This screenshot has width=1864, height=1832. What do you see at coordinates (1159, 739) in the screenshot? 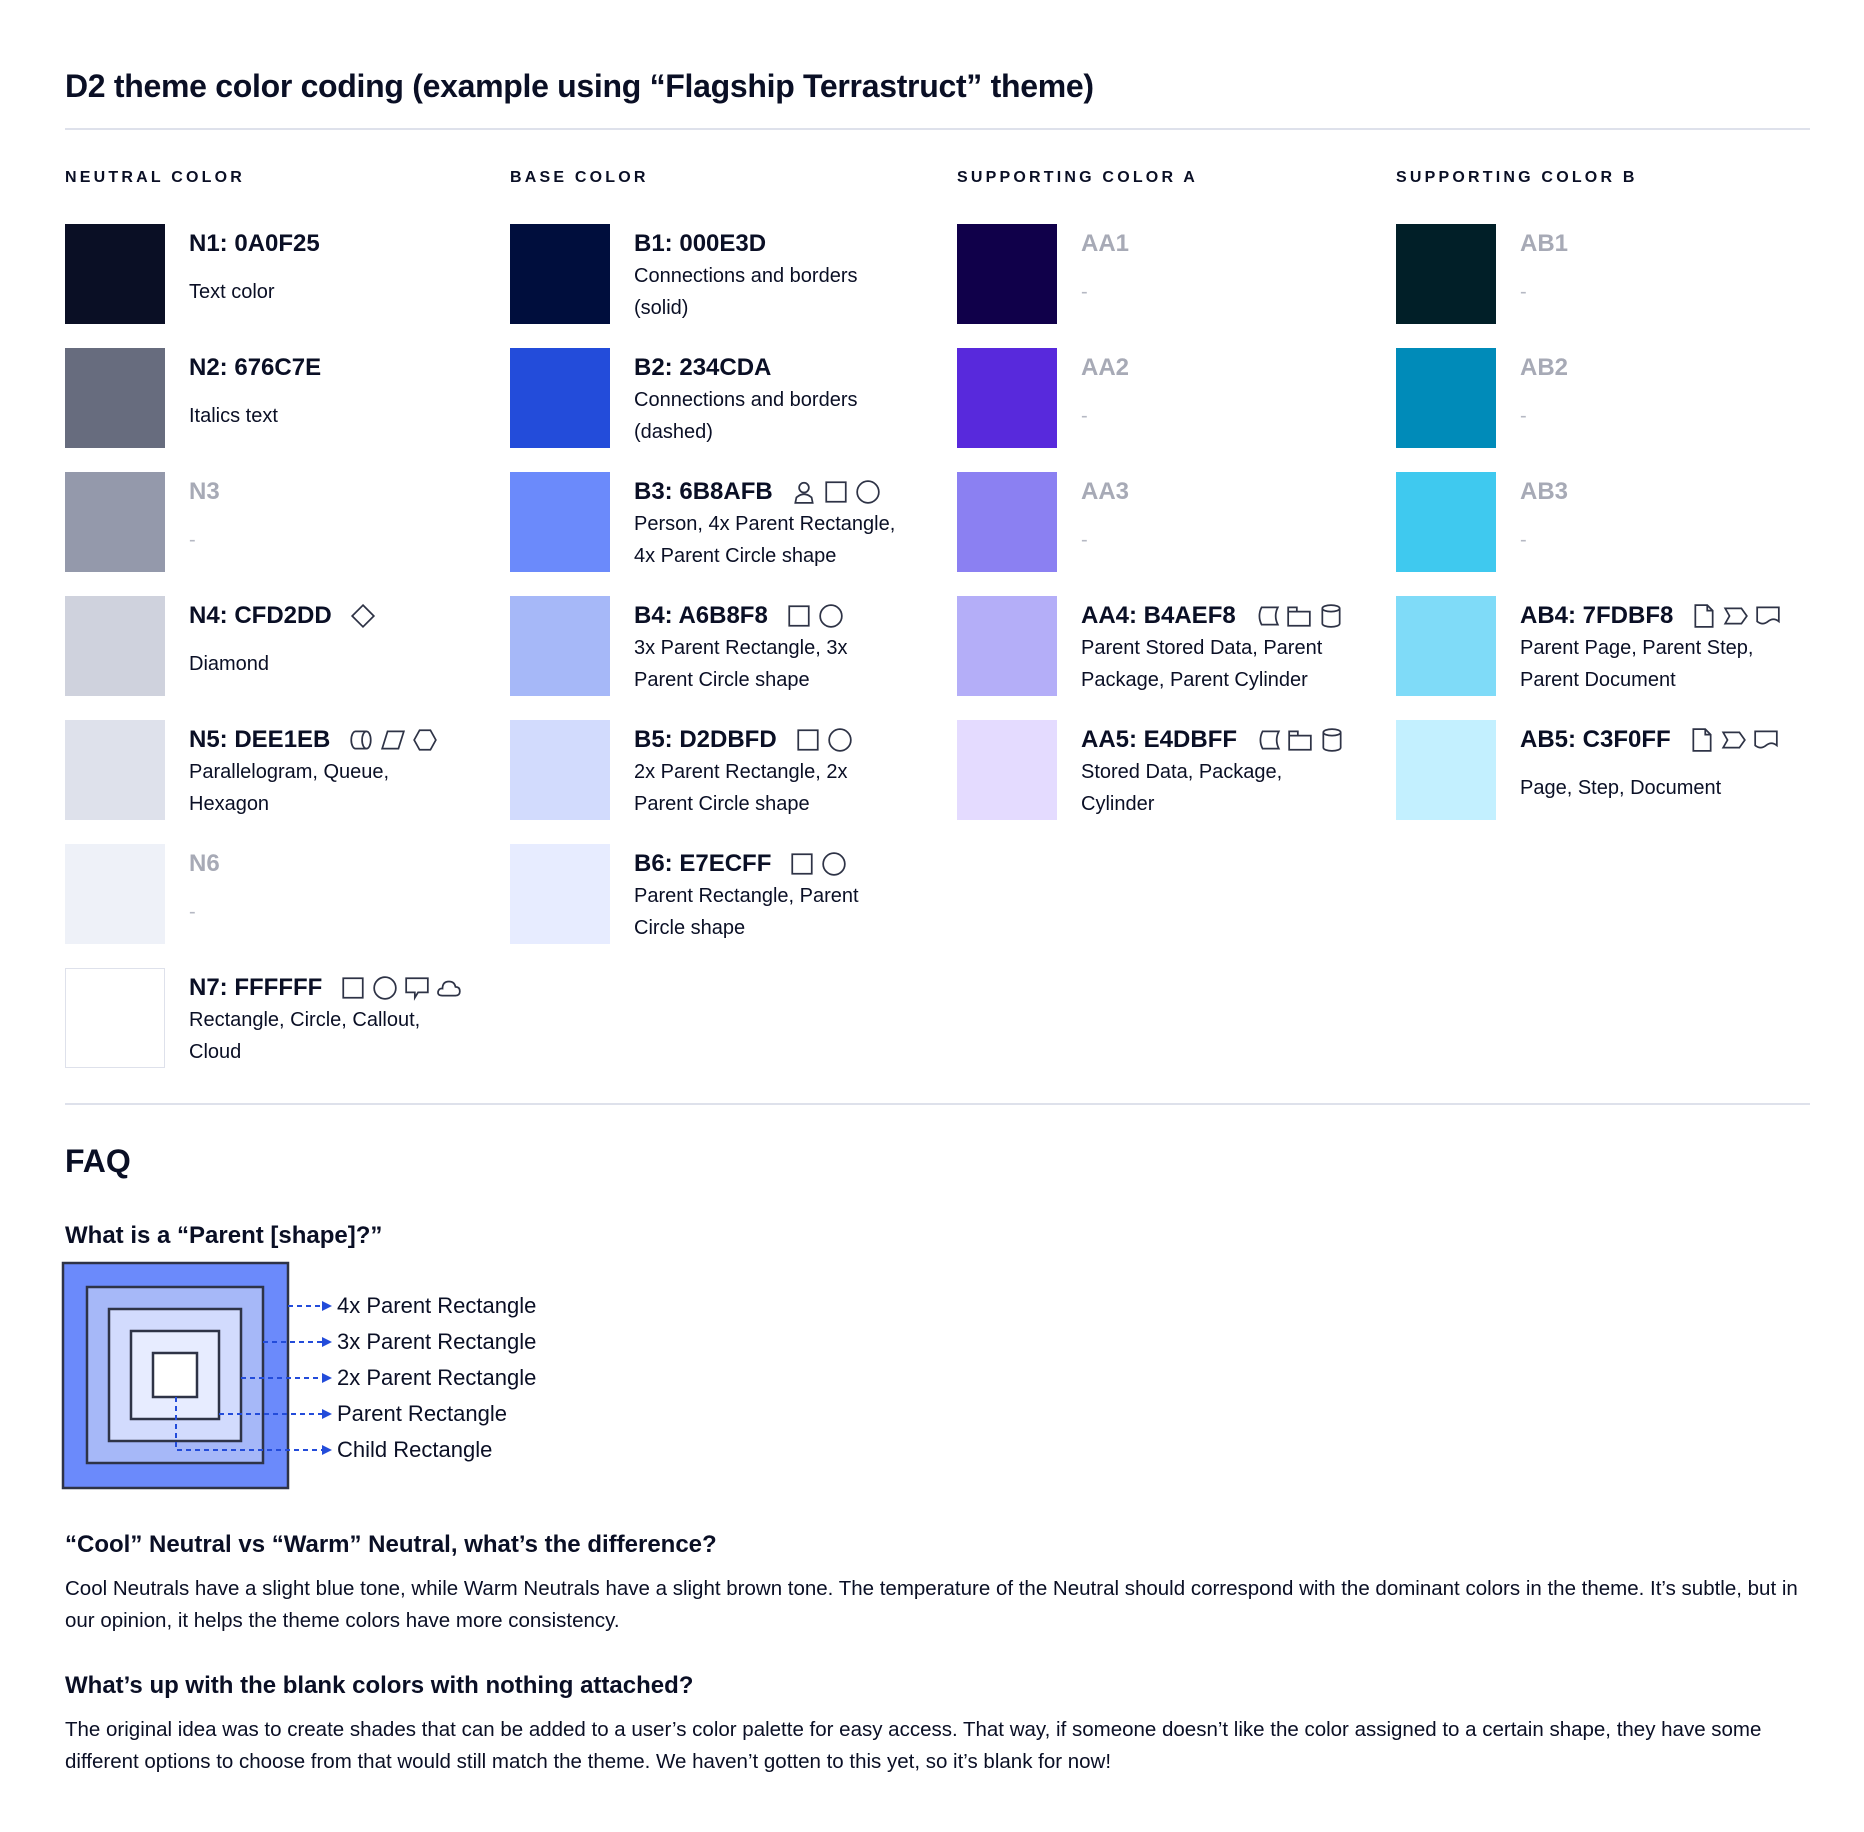
I see `color-code: AA5: E4DBFF` at bounding box center [1159, 739].